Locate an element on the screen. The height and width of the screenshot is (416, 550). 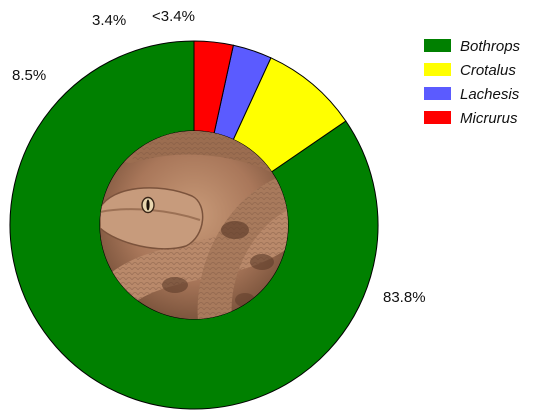
legend: Bothrops Crotalus Lachesis Micrurus is located at coordinates (472, 82).